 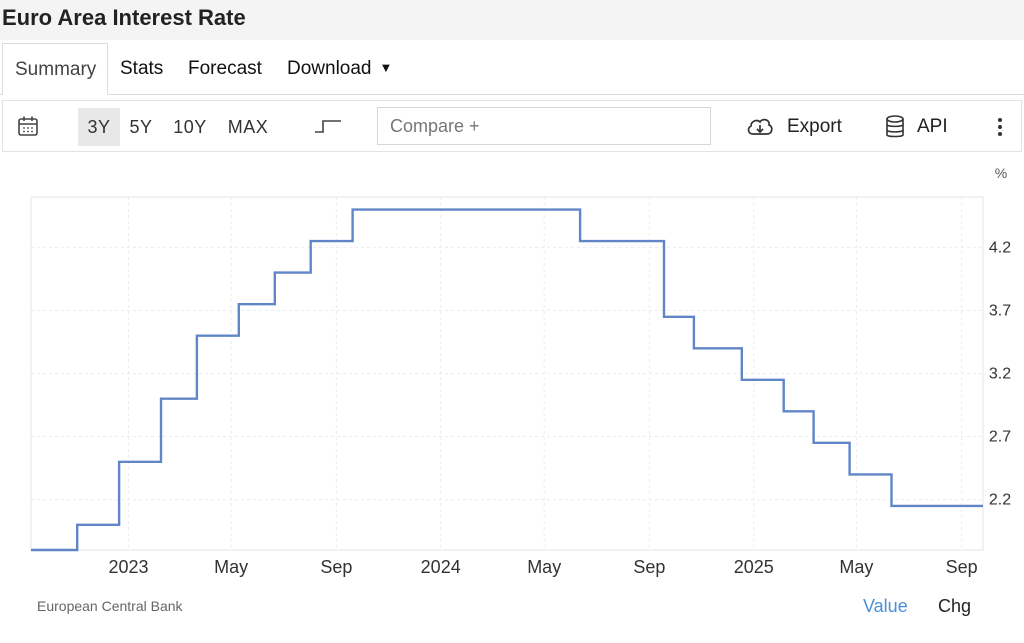 I want to click on export-button: Export, so click(x=814, y=127).